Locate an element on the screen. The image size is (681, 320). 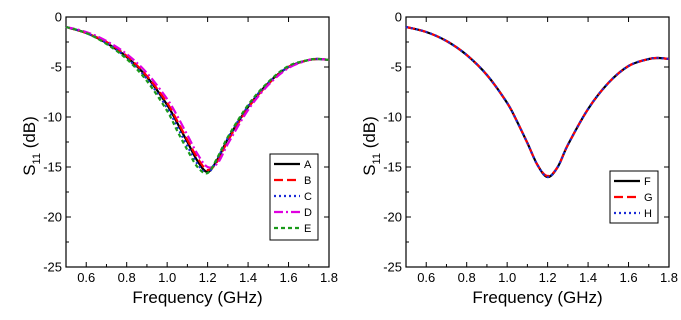
legend-label-C: C is located at coordinates (308, 197).